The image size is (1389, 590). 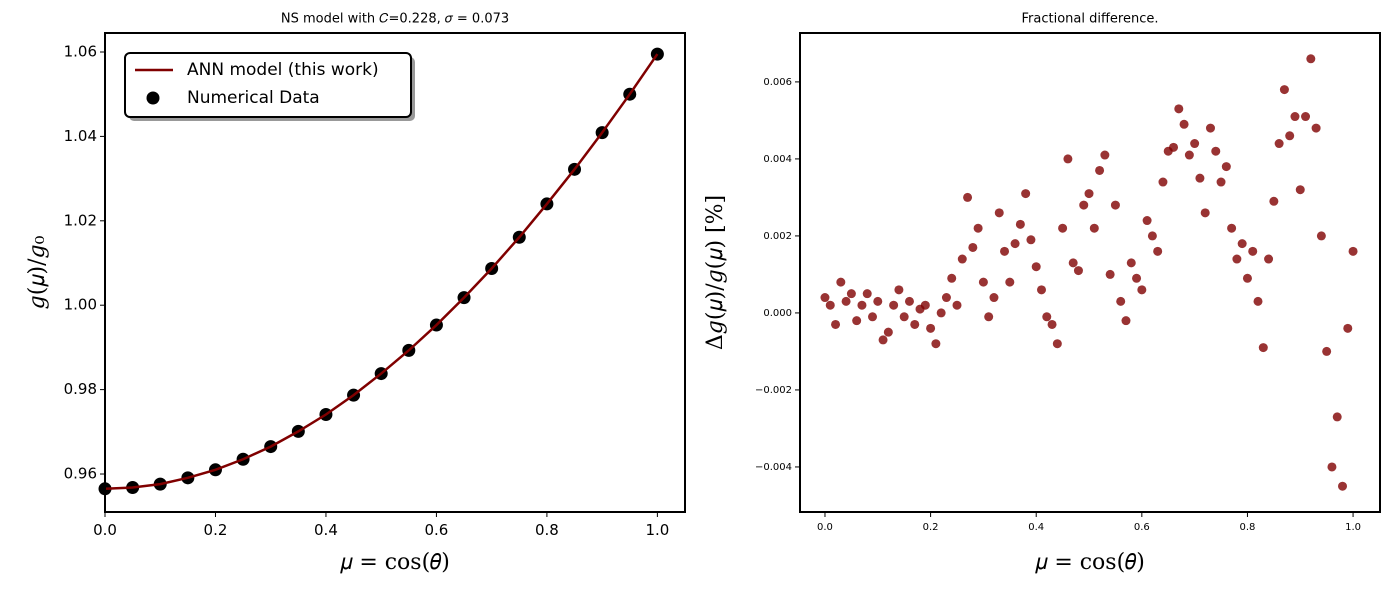 I want to click on x-tick-label: 0.4, so click(x=326, y=530).